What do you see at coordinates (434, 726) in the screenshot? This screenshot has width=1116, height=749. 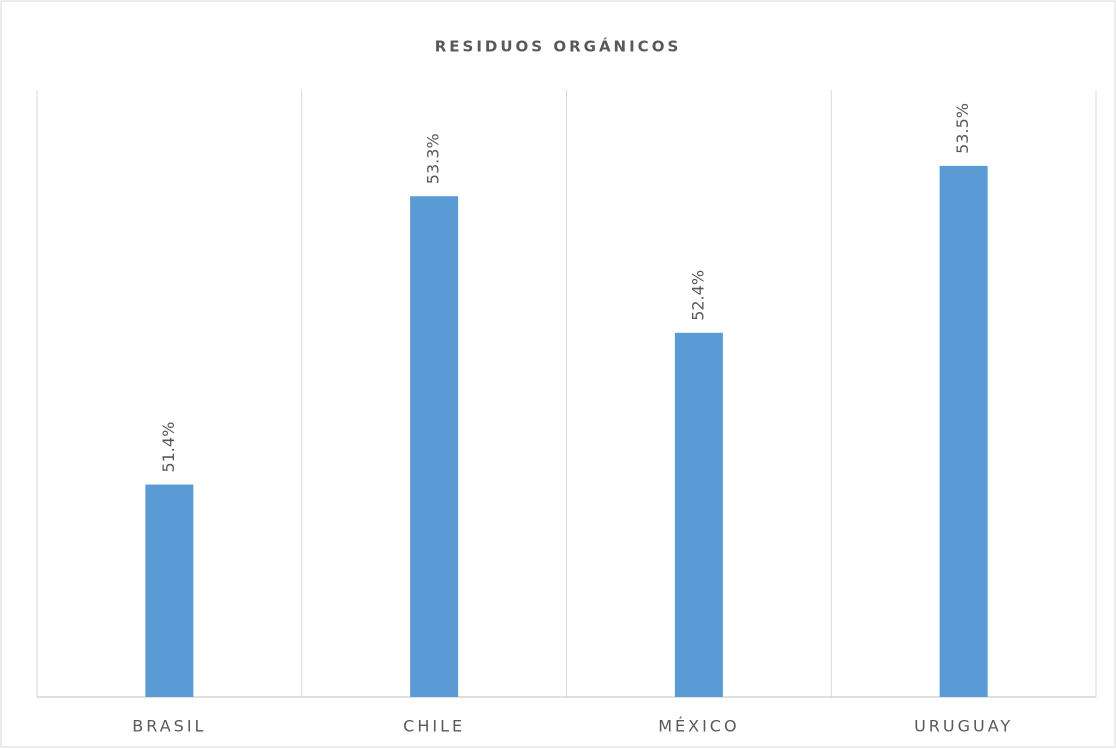 I see `x-tick-label: CHILE` at bounding box center [434, 726].